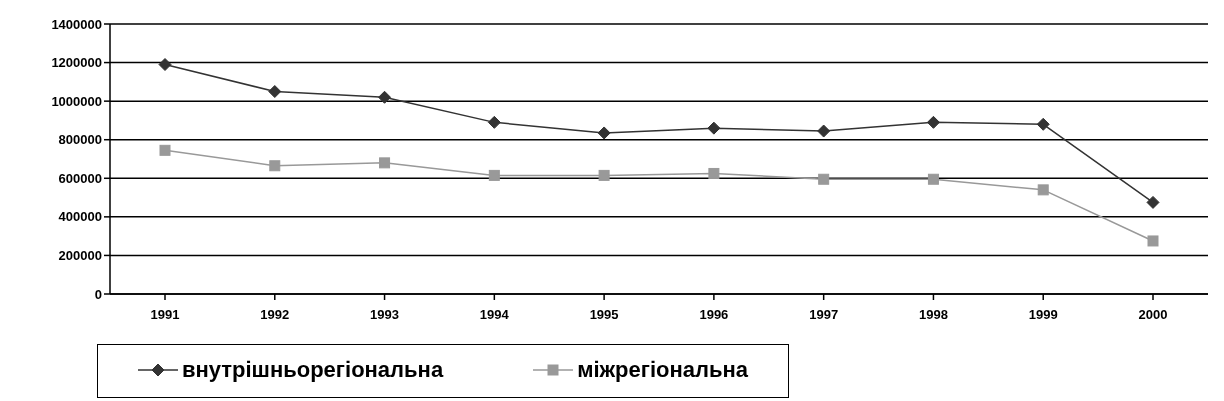 This screenshot has width=1224, height=401. Describe the element at coordinates (76, 101) in the screenshot. I see `y-tick-label: 1000000` at that location.